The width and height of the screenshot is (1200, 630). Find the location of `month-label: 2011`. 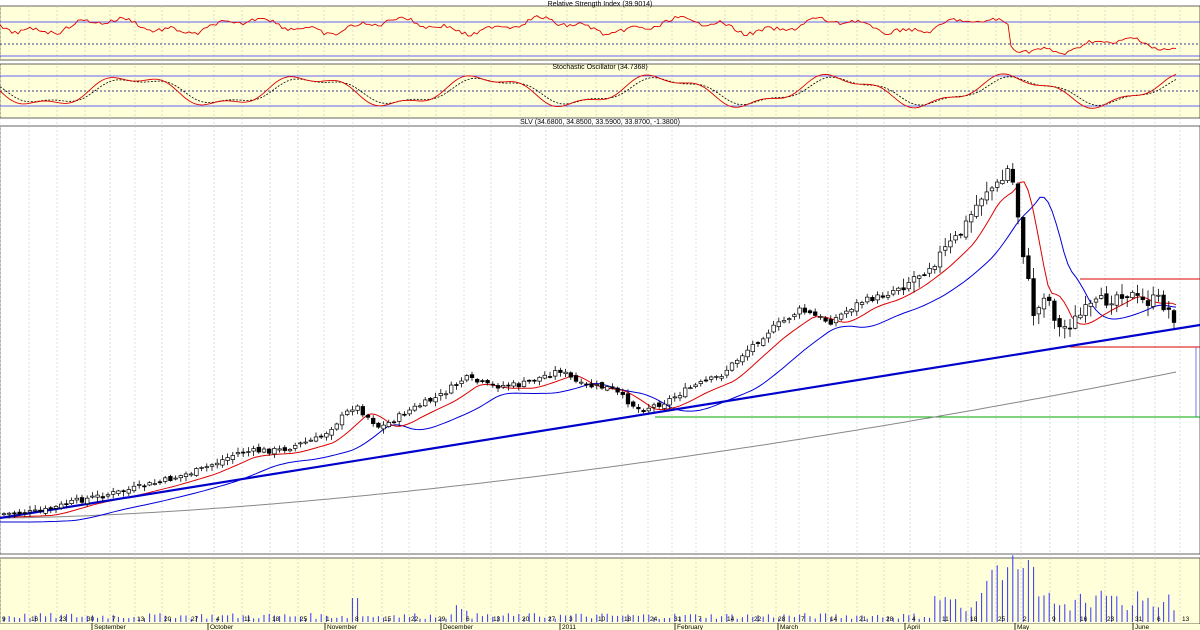

month-label: 2011 is located at coordinates (569, 627).